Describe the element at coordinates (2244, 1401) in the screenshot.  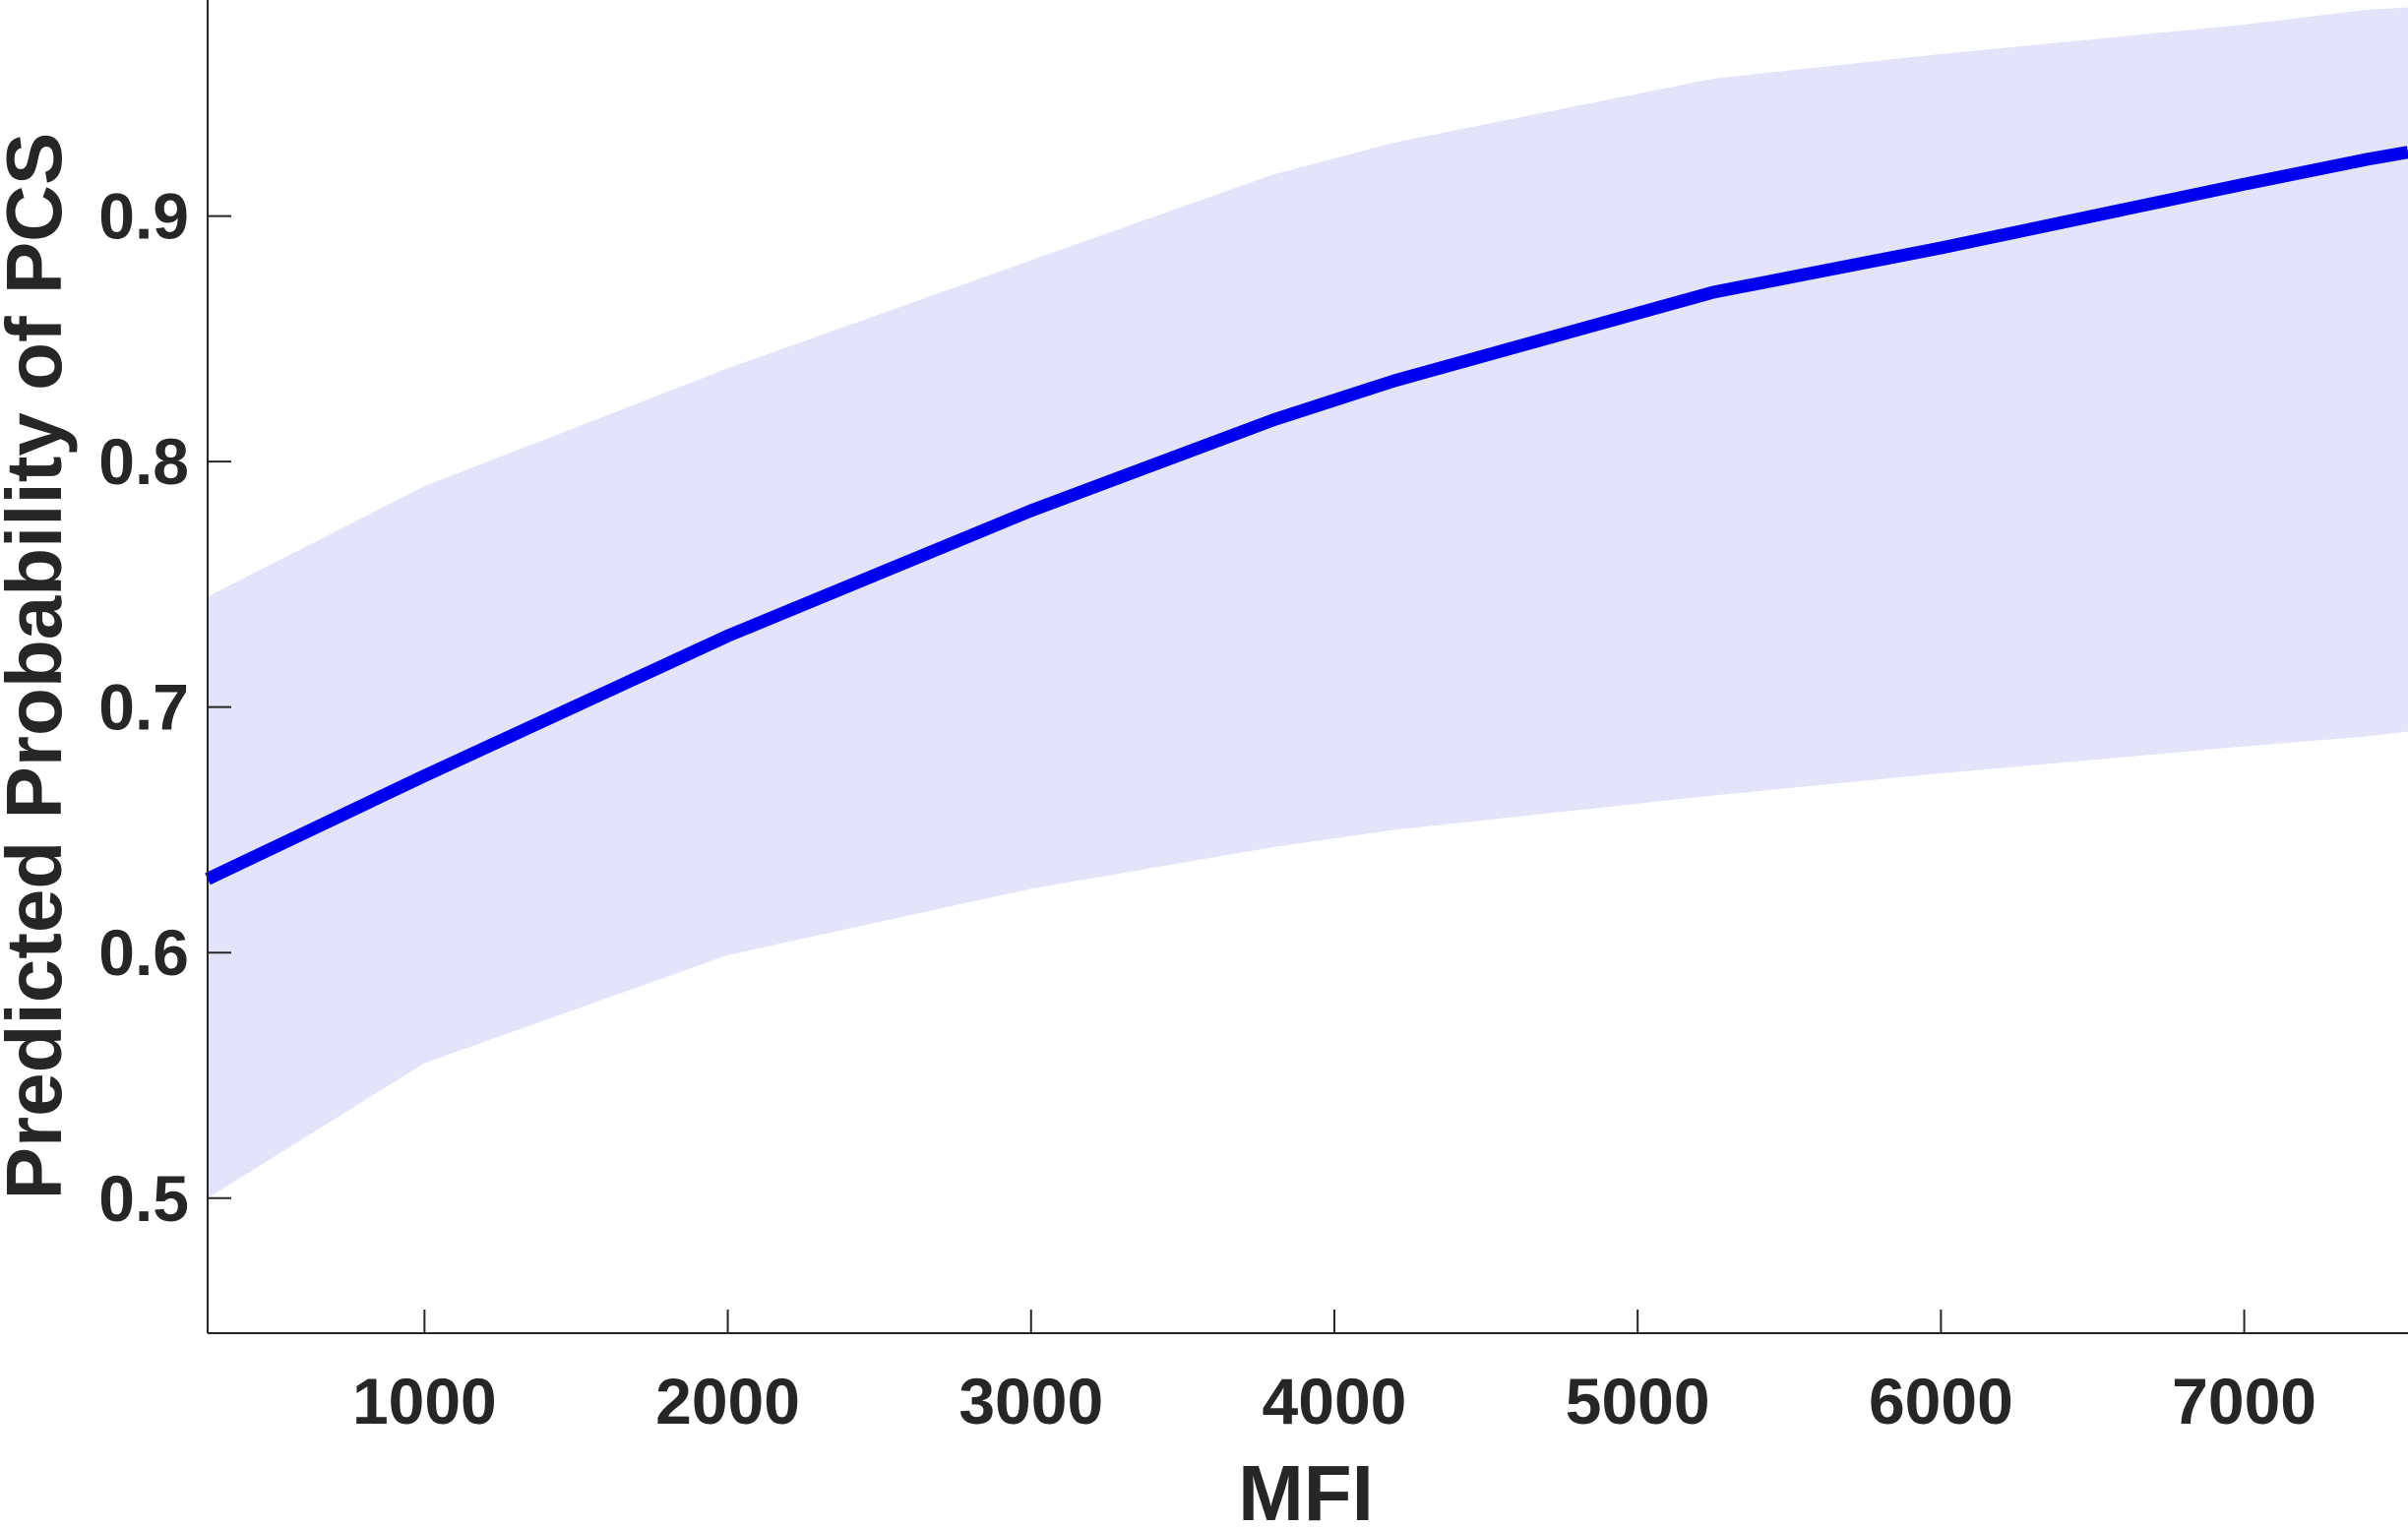
I see `x-tick-label: 7000` at that location.